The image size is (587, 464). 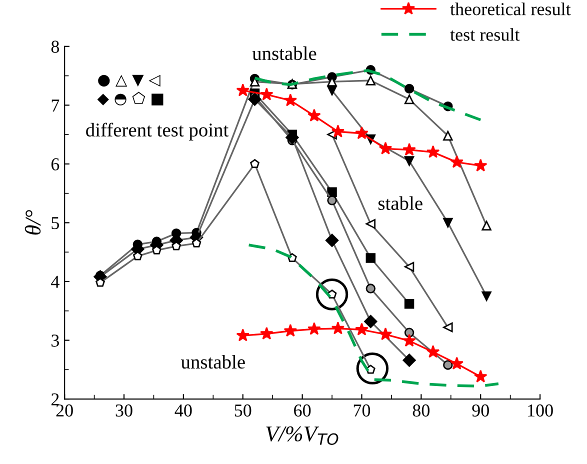 I want to click on x-tick-label: 60, so click(x=302, y=410).